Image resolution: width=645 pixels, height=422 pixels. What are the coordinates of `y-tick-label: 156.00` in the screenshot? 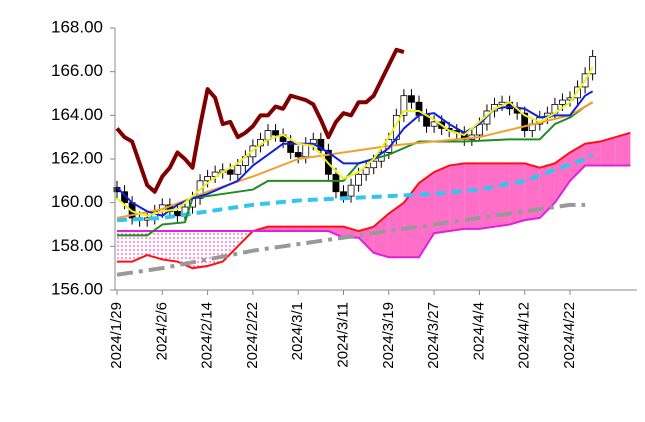 It's located at (77, 288).